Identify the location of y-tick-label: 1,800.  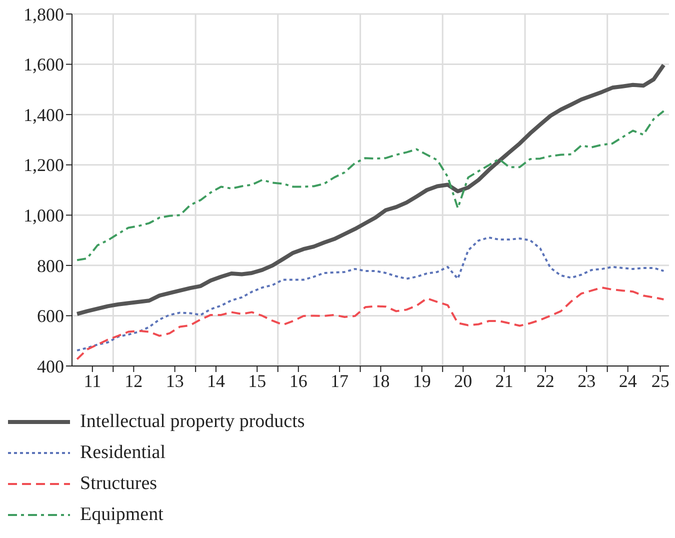
(44, 14).